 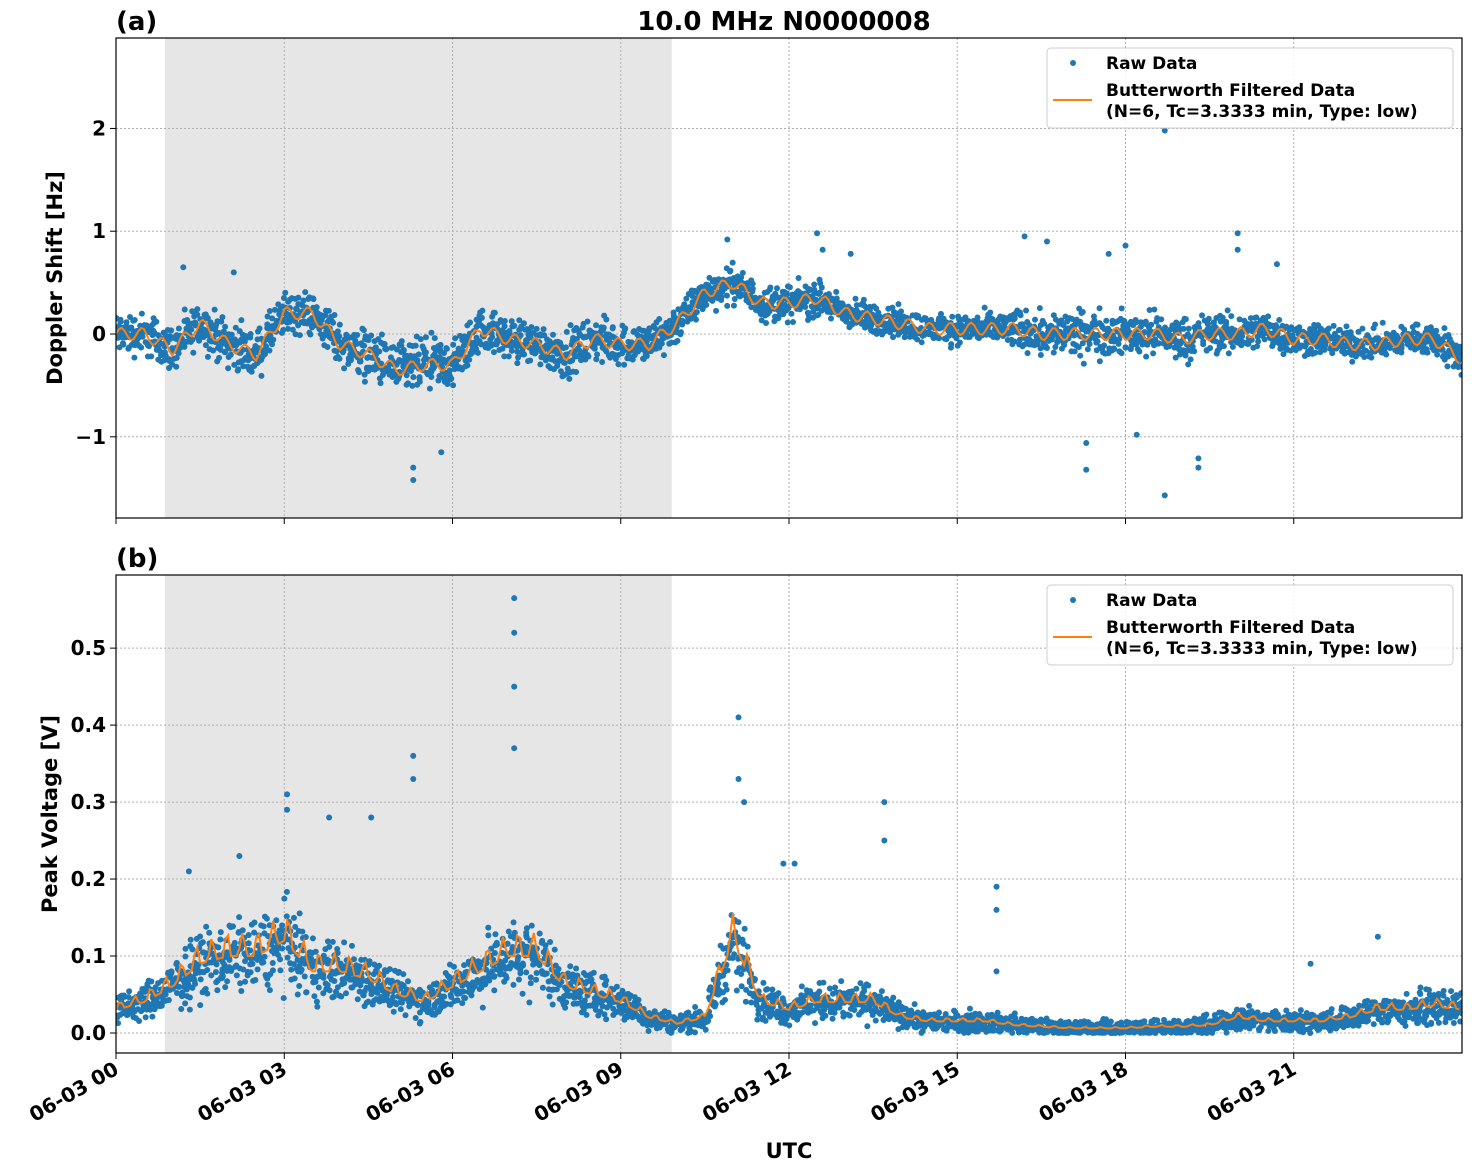 What do you see at coordinates (99, 334) in the screenshot?
I see `y-tick-label: 0` at bounding box center [99, 334].